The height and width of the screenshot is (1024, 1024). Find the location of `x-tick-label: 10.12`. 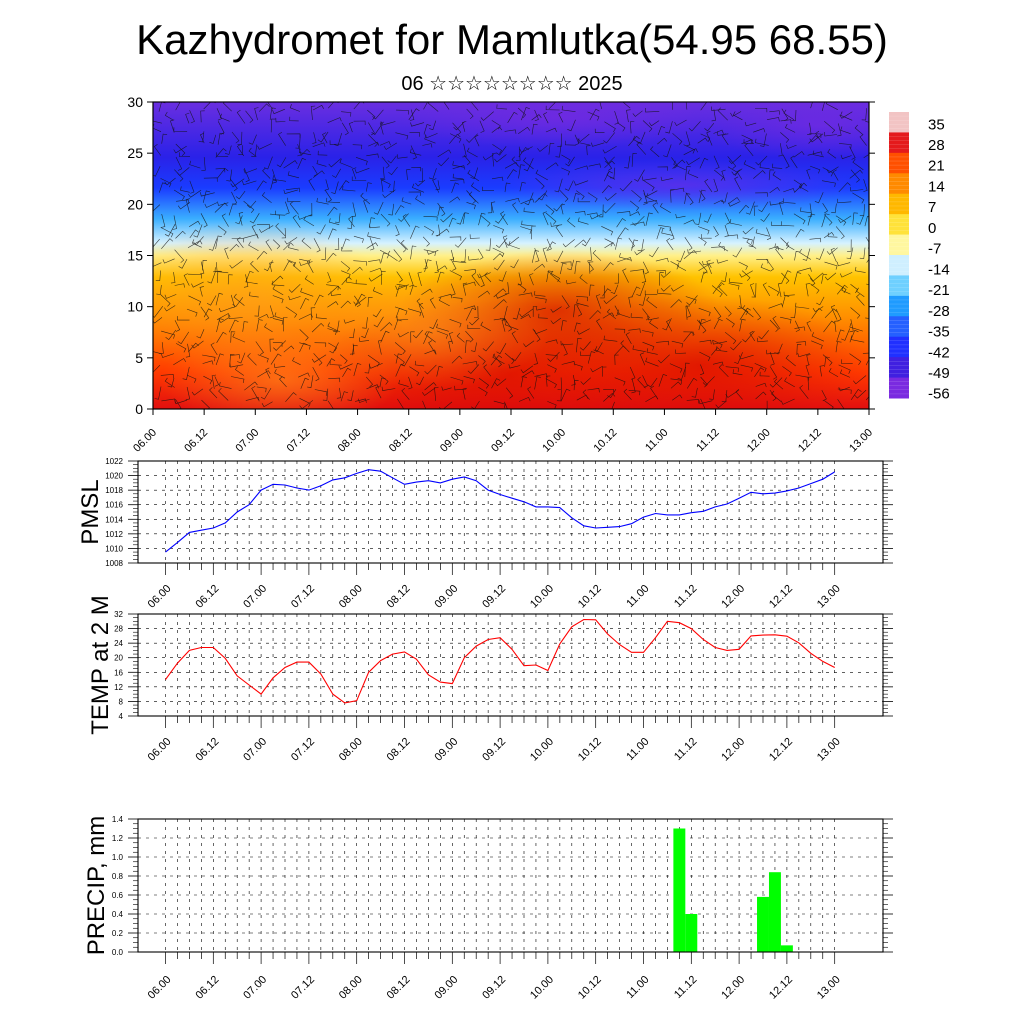

x-tick-label: 10.12 is located at coordinates (590, 750).